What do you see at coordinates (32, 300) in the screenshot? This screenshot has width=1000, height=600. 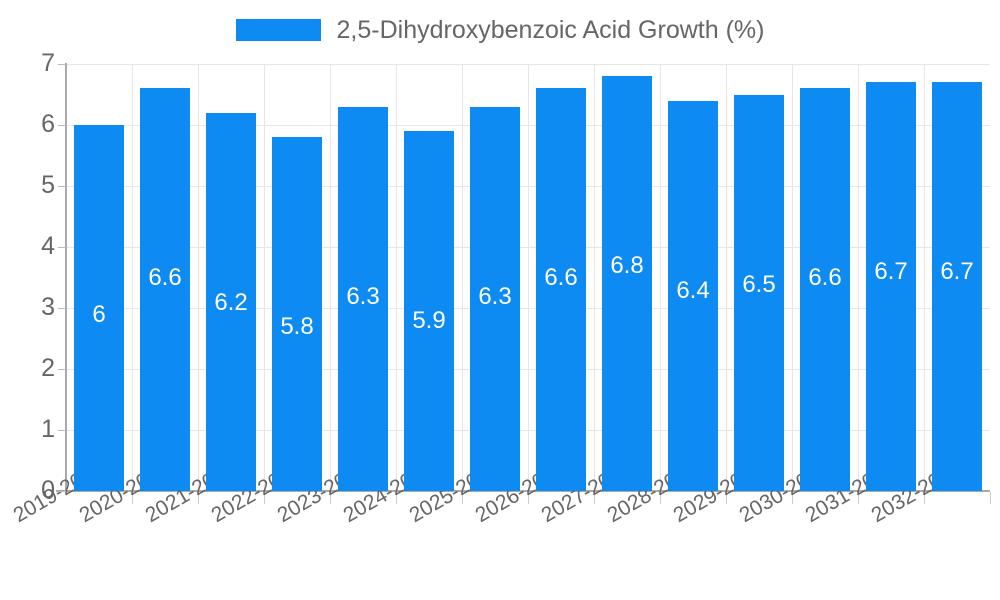 I see `y-axis-labels: 0 1 2 3 4 5 6 7` at bounding box center [32, 300].